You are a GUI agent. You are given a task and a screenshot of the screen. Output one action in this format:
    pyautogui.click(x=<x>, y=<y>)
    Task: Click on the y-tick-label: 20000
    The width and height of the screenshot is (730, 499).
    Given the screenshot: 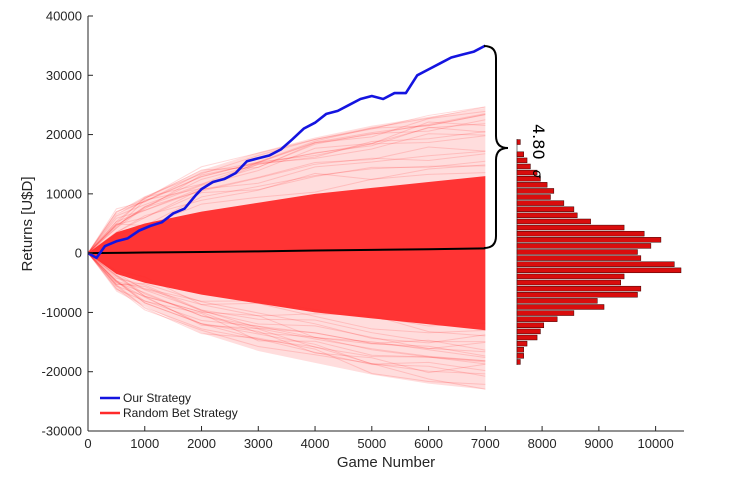 What is the action you would take?
    pyautogui.click(x=64, y=134)
    